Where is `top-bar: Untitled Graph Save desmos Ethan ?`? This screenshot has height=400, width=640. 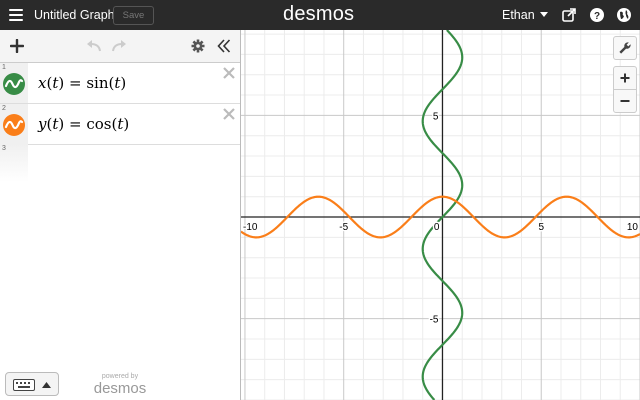
top-bar: Untitled Graph Save desmos Ethan ? is located at coordinates (320, 15).